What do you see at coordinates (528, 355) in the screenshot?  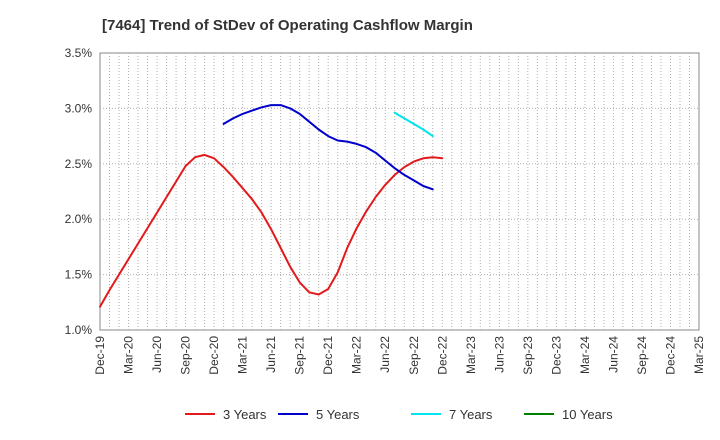 I see `x-tick-label: Sep-23` at bounding box center [528, 355].